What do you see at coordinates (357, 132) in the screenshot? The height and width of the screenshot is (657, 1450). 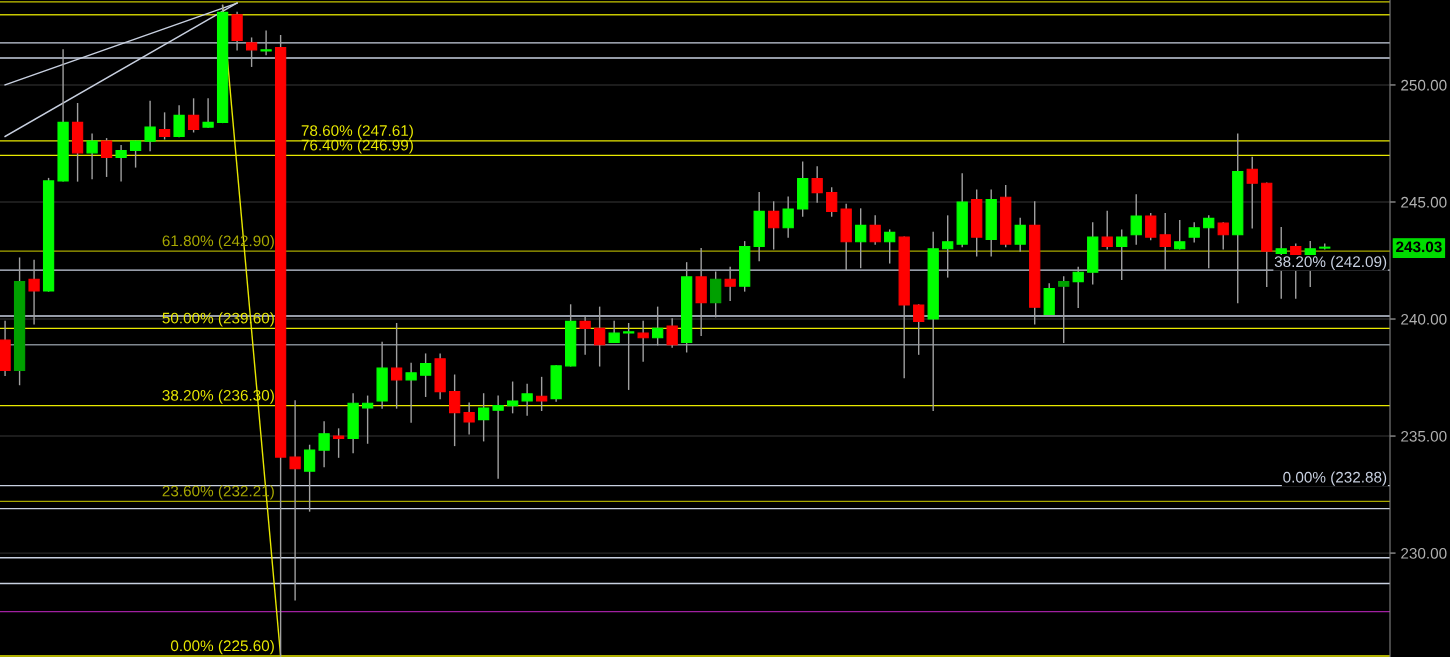 I see `ref-line-label: 78.60% (247.61)` at bounding box center [357, 132].